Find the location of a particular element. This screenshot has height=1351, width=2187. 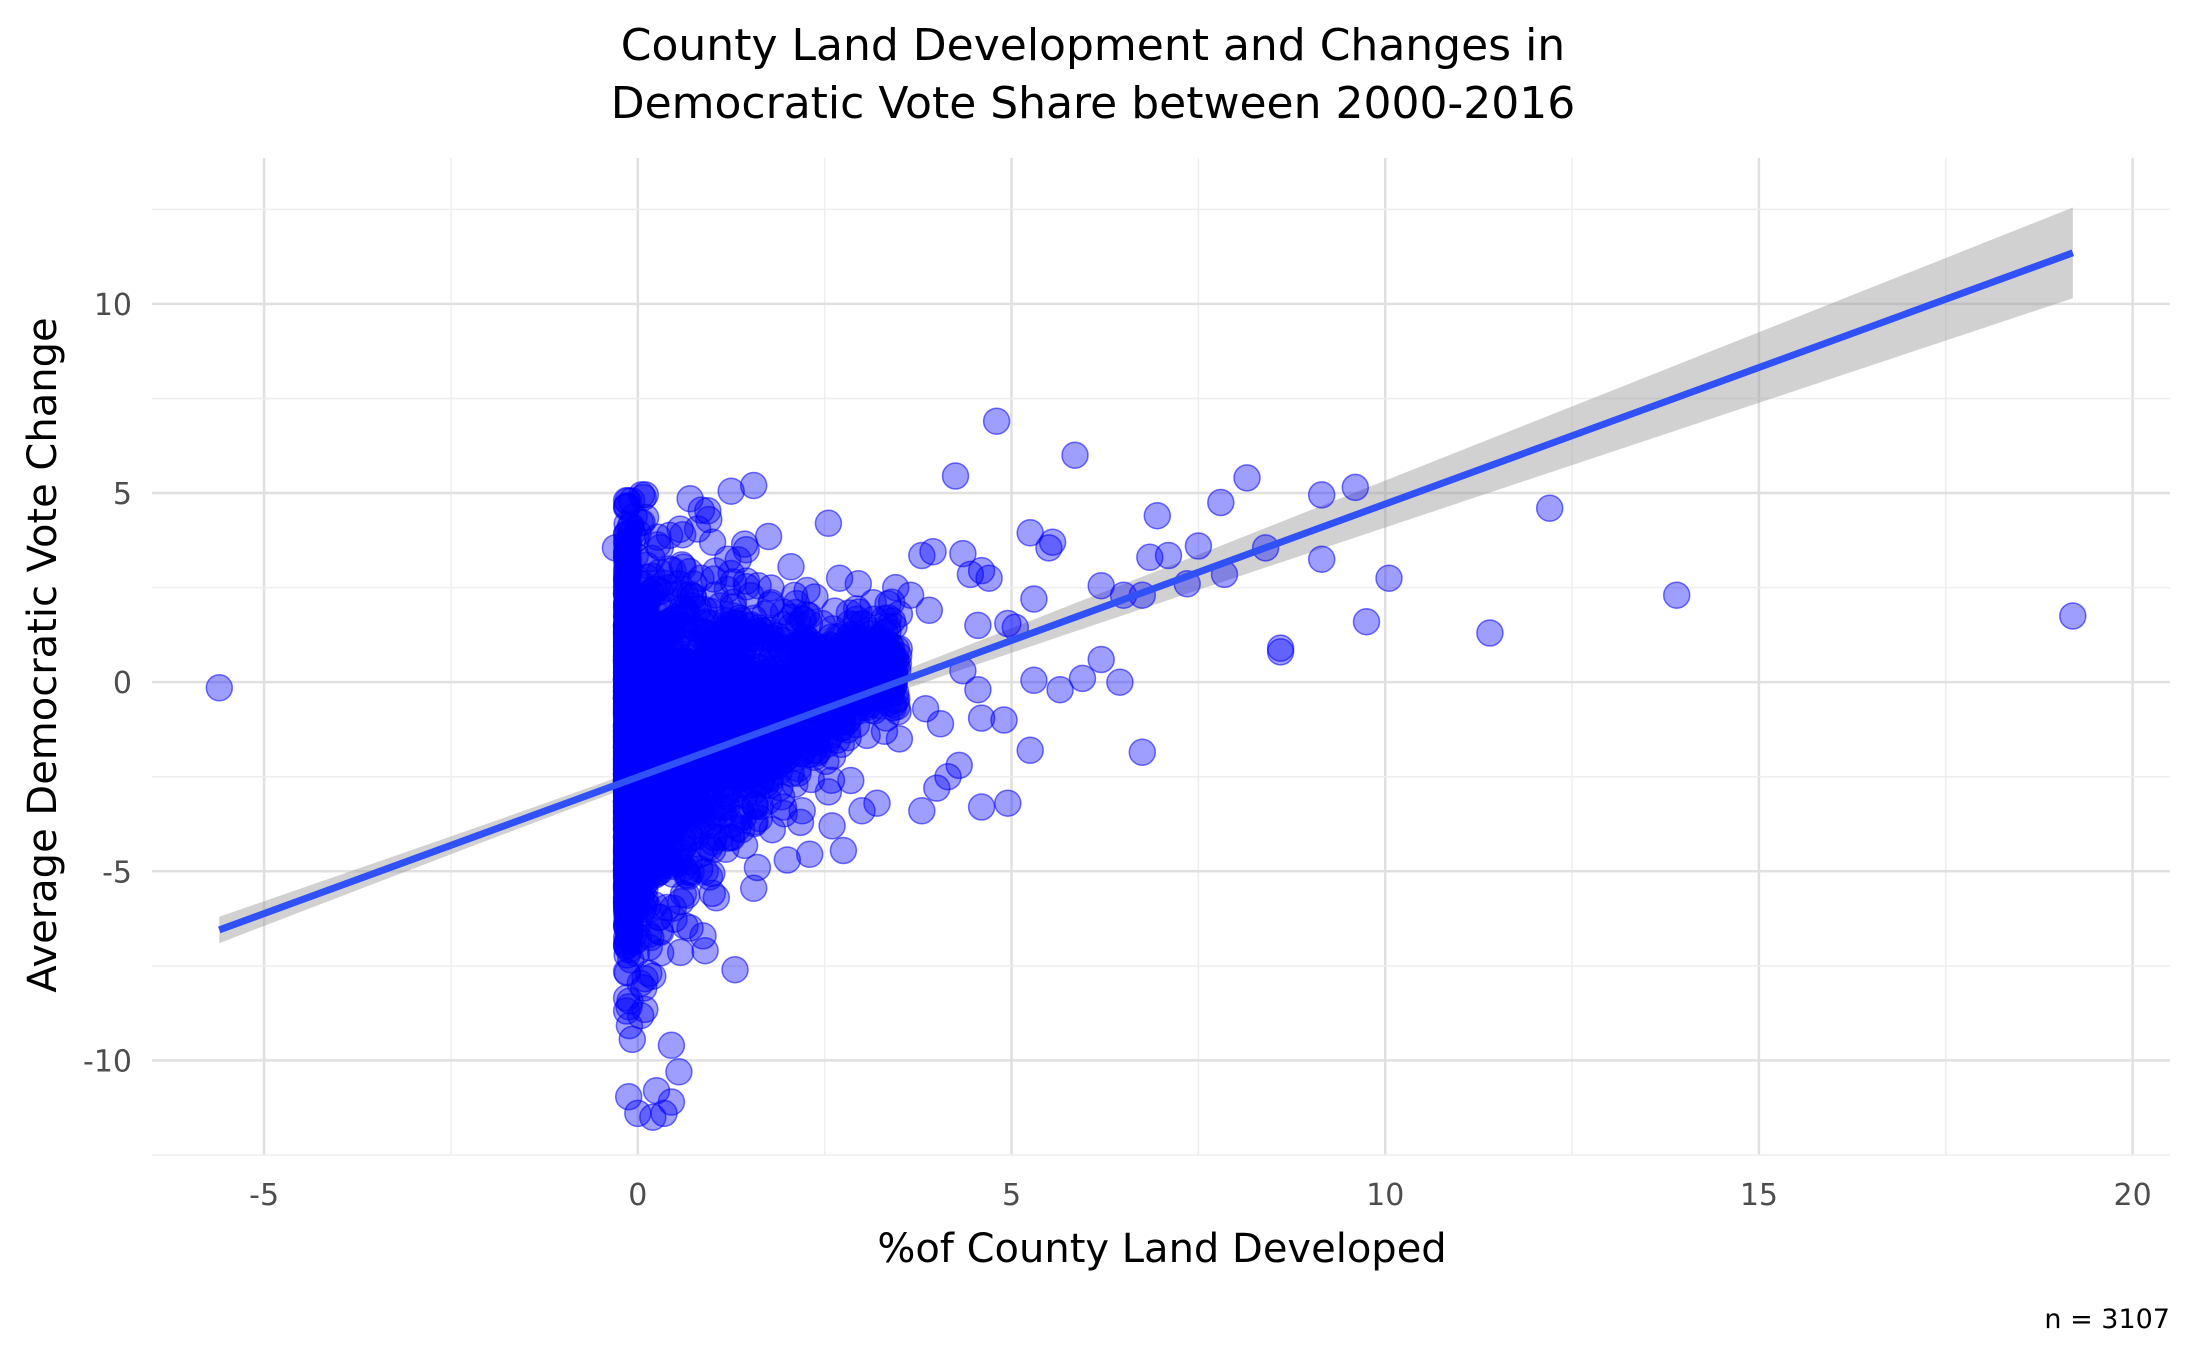

sample-size-caption: n = 3107 is located at coordinates (2107, 1319).